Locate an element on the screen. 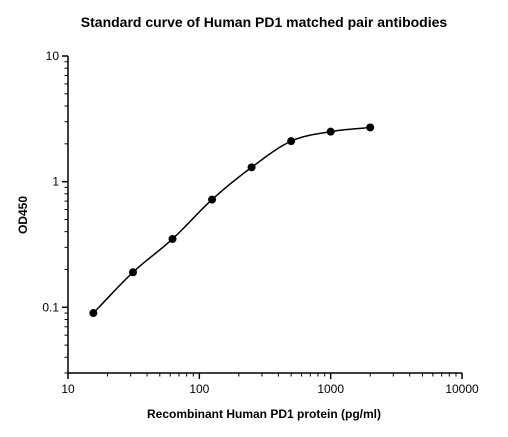 Image resolution: width=508 pixels, height=437 pixels. y-tick-label: 0.1 is located at coordinates (50, 307).